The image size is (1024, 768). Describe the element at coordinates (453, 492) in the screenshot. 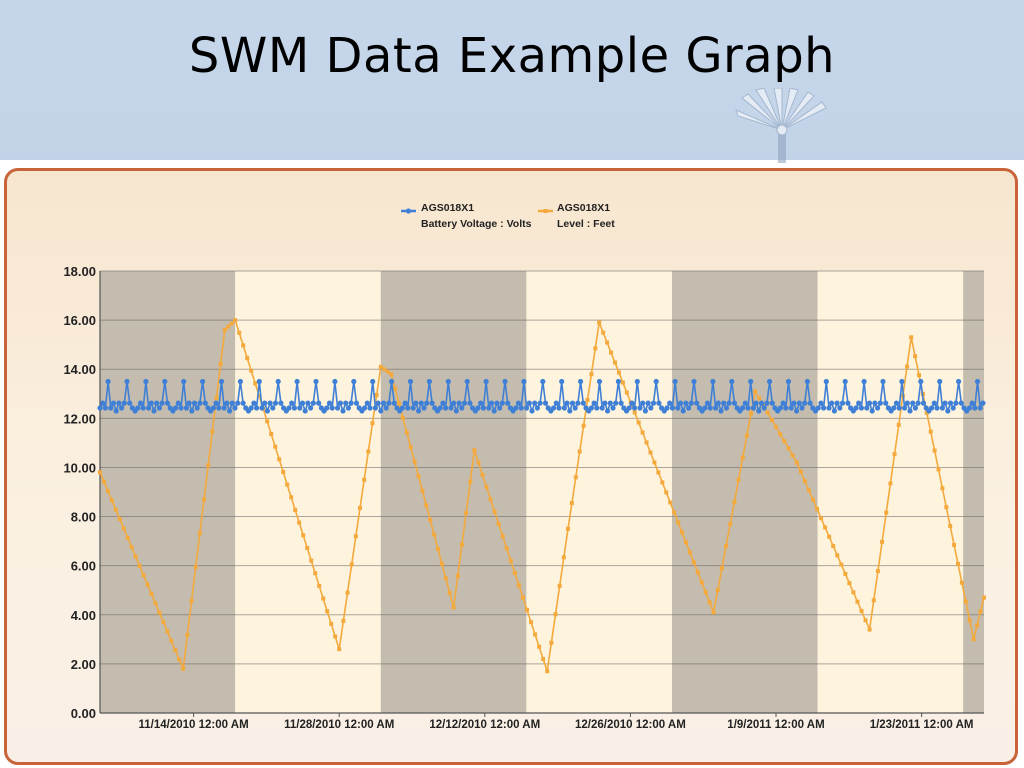

I see `band-dark` at that location.